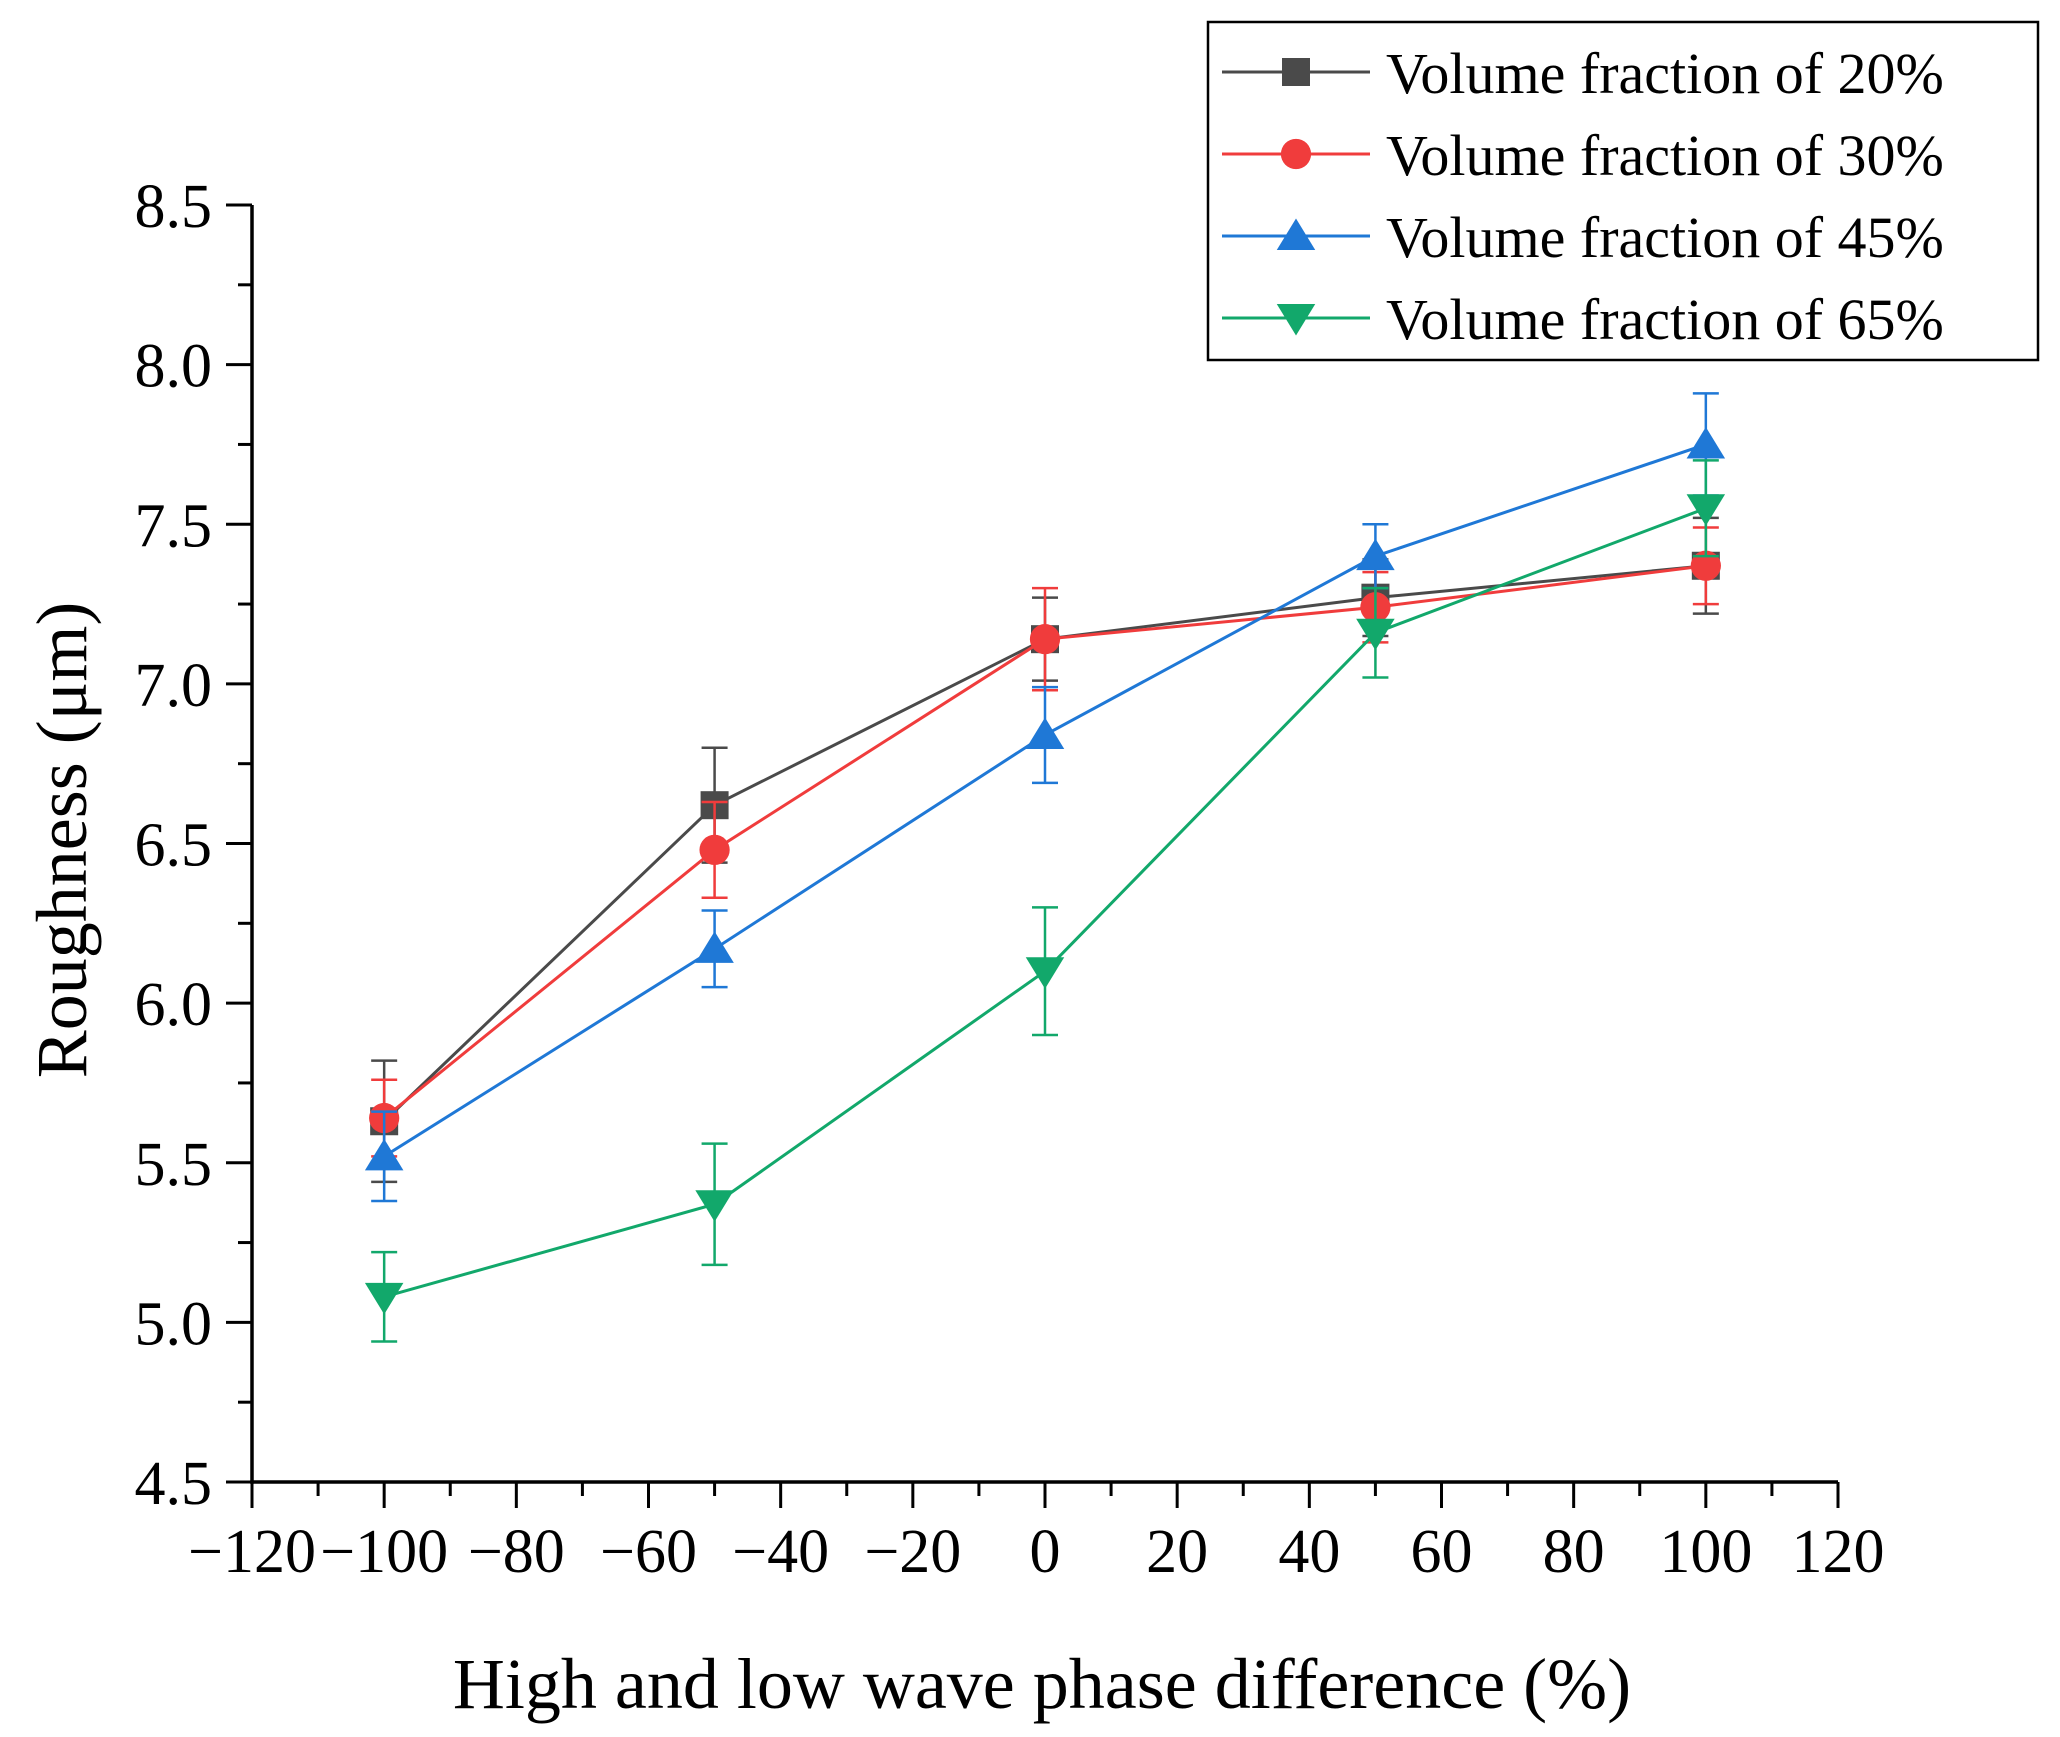  I want to click on x-tick-label: 40, so click(1309, 1552).